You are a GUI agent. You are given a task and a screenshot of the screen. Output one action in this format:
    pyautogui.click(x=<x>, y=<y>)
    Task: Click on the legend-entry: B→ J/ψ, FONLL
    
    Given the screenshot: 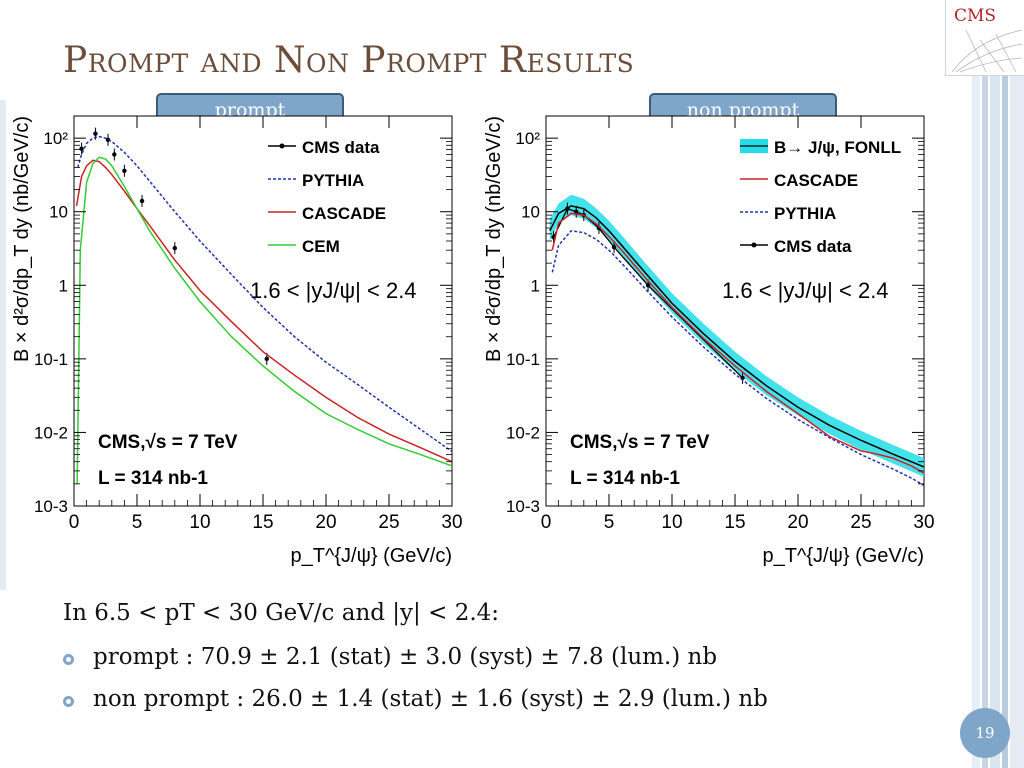 What is the action you would take?
    pyautogui.click(x=820, y=147)
    